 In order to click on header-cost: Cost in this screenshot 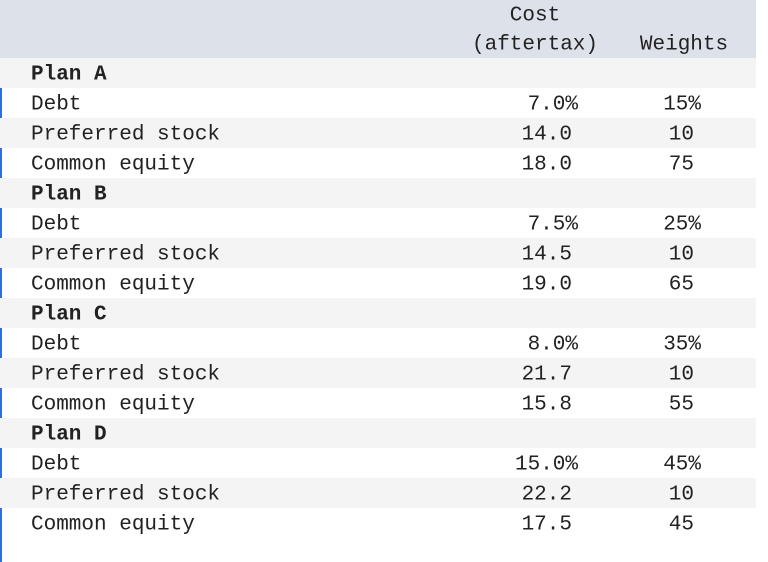, I will do `click(535, 16)`.